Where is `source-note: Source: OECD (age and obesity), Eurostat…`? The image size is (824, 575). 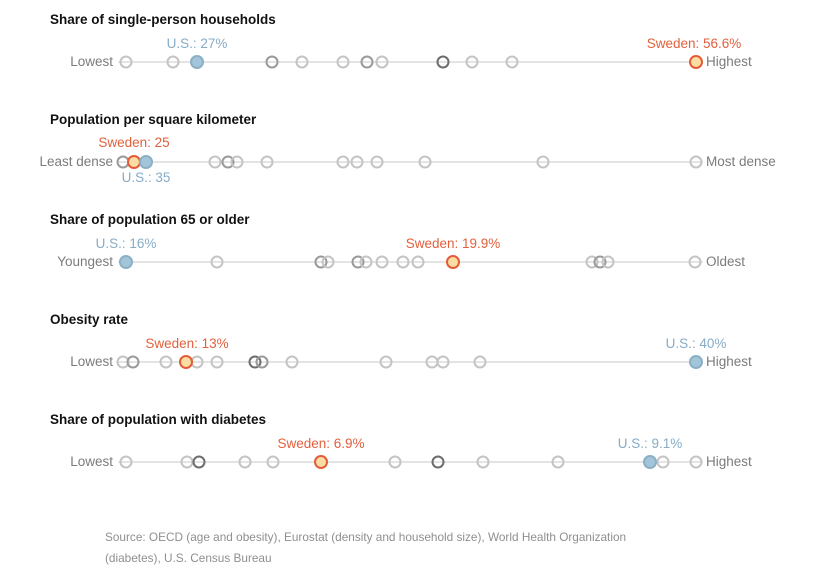 source-note: Source: OECD (age and obesity), Eurostat… is located at coordinates (365, 548).